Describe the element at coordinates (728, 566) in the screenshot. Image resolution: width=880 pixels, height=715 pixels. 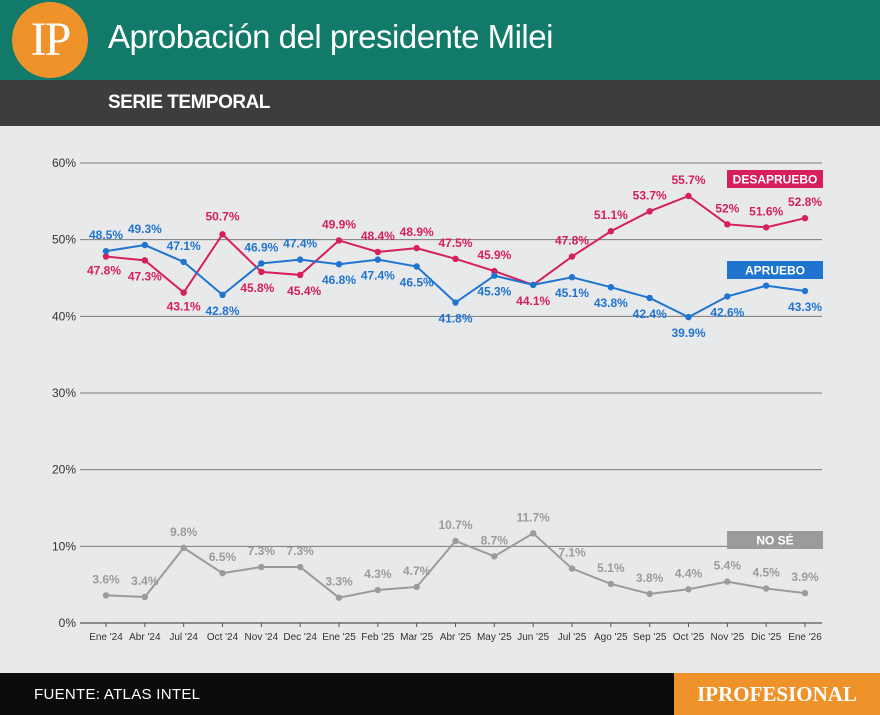
I see `data-label: 5.4%` at that location.